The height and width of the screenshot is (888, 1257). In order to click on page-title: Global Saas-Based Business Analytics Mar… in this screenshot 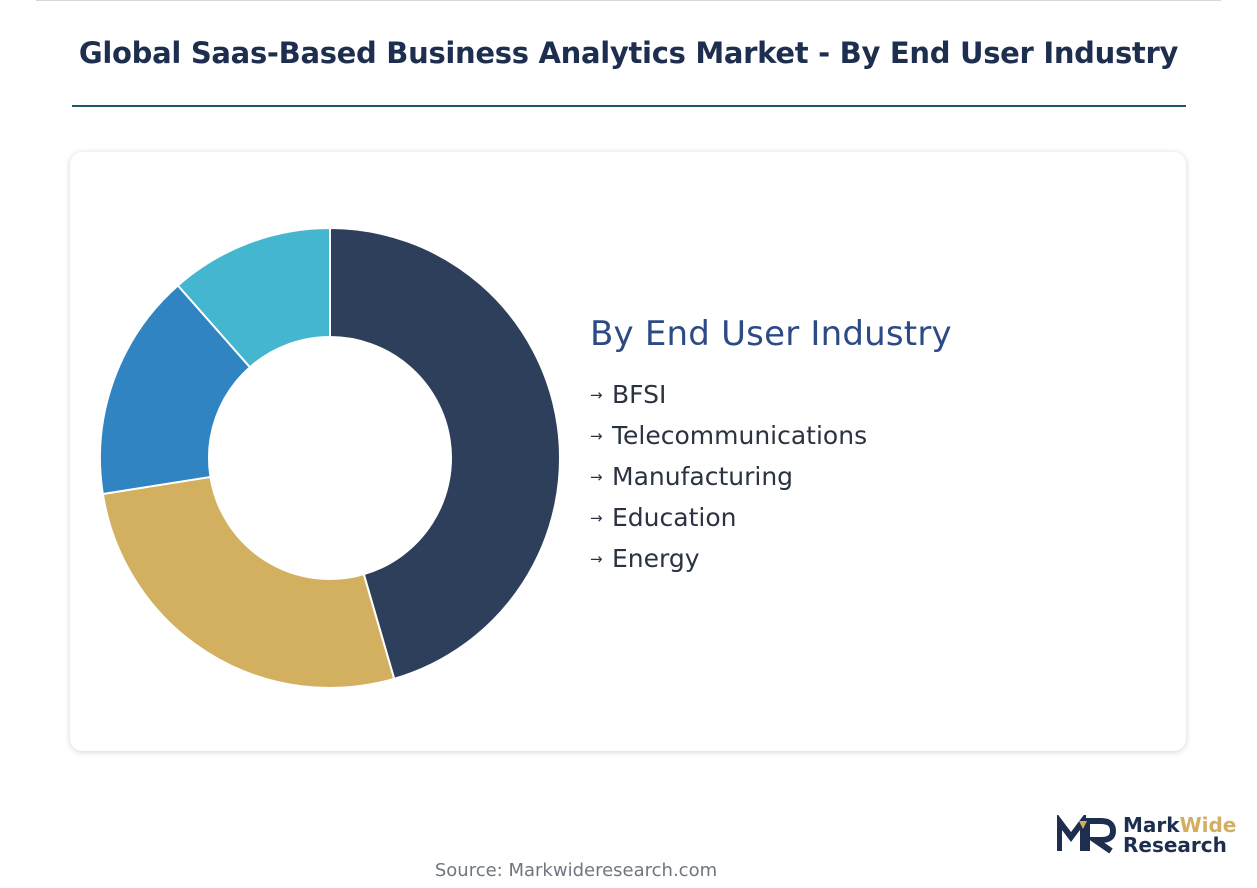, I will do `click(628, 53)`.